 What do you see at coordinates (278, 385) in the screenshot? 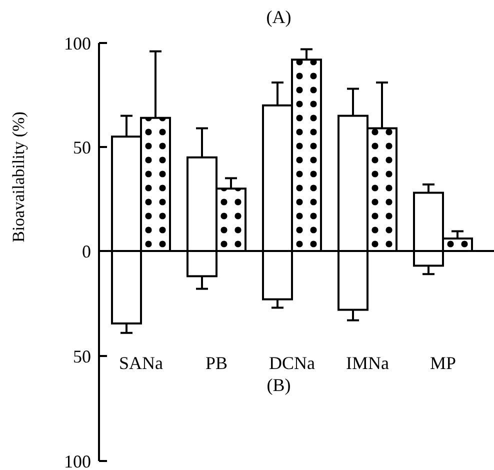
I see `text: (B)` at bounding box center [278, 385].